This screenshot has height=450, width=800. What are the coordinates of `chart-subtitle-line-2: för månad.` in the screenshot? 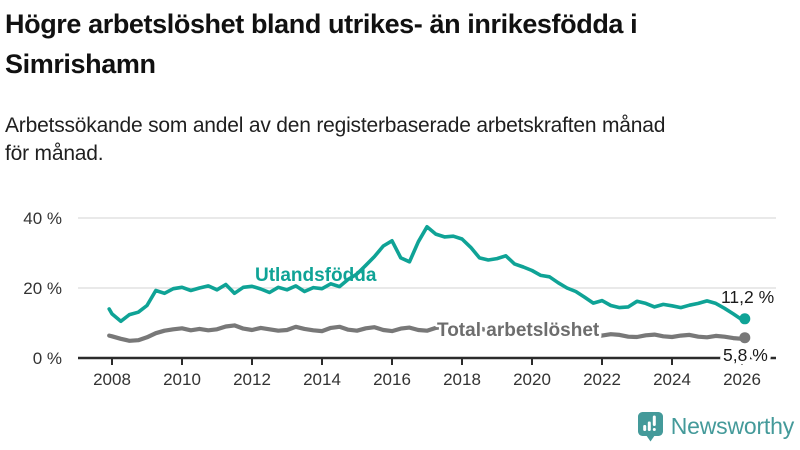 It's located at (54, 153).